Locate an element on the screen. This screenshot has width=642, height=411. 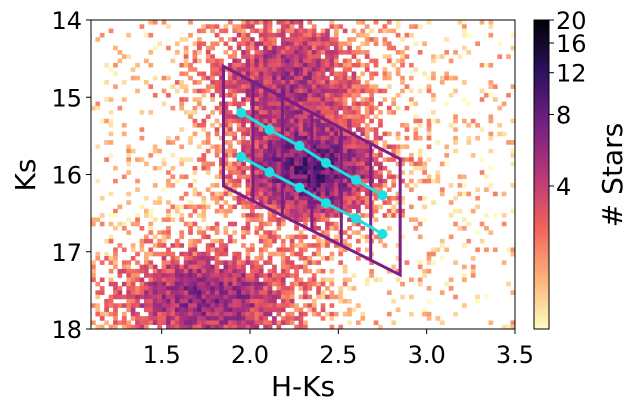
isochrone-series is located at coordinates (312, 173).